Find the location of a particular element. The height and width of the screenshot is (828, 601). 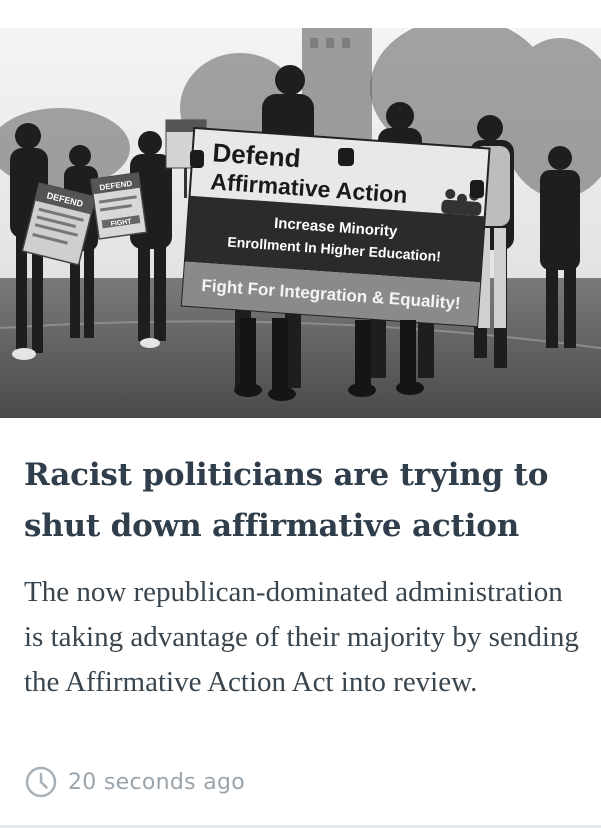

timestamp: 20 seconds ago is located at coordinates (157, 782).